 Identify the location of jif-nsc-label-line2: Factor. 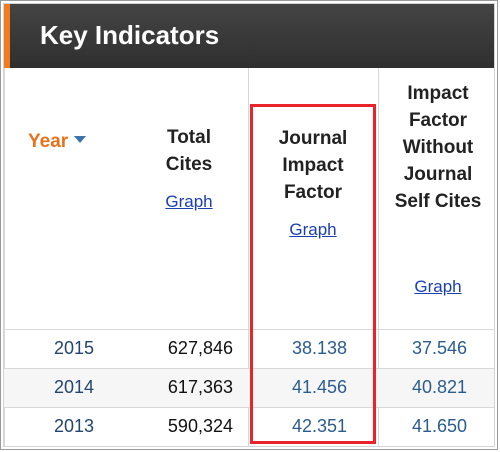
(438, 120).